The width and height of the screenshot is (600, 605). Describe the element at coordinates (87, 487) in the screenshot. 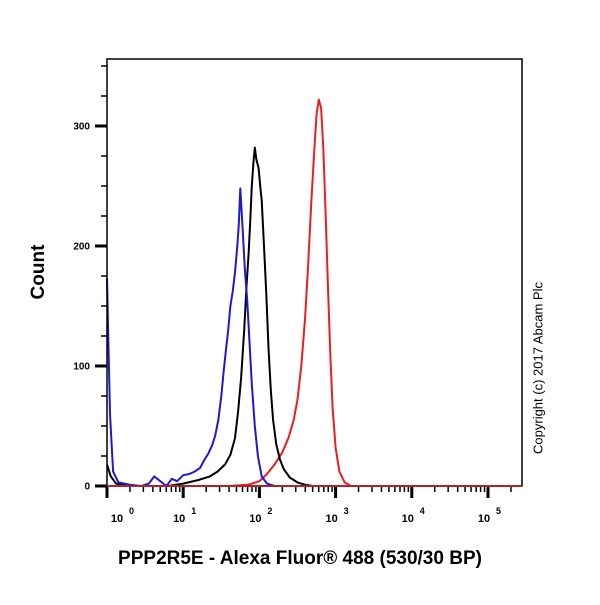

I see `y-tick-label: 0` at that location.